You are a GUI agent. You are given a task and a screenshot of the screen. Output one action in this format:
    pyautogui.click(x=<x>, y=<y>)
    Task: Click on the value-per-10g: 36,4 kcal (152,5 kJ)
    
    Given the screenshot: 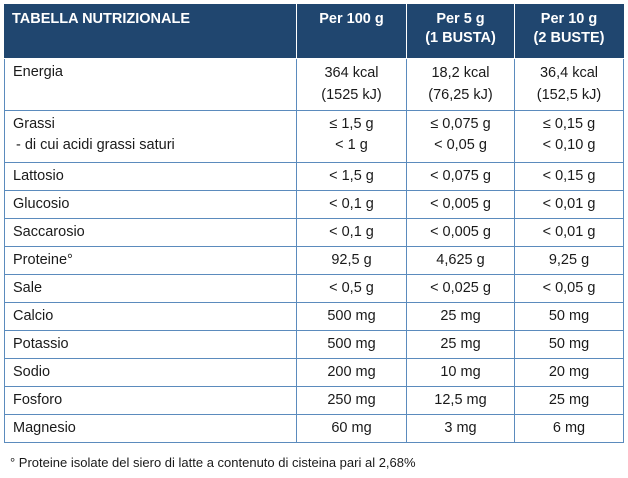 What is the action you would take?
    pyautogui.click(x=569, y=84)
    